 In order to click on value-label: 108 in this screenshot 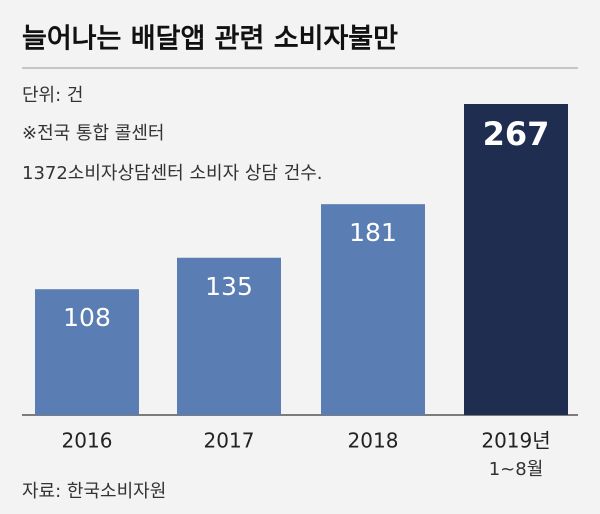, I will do `click(87, 317)`.